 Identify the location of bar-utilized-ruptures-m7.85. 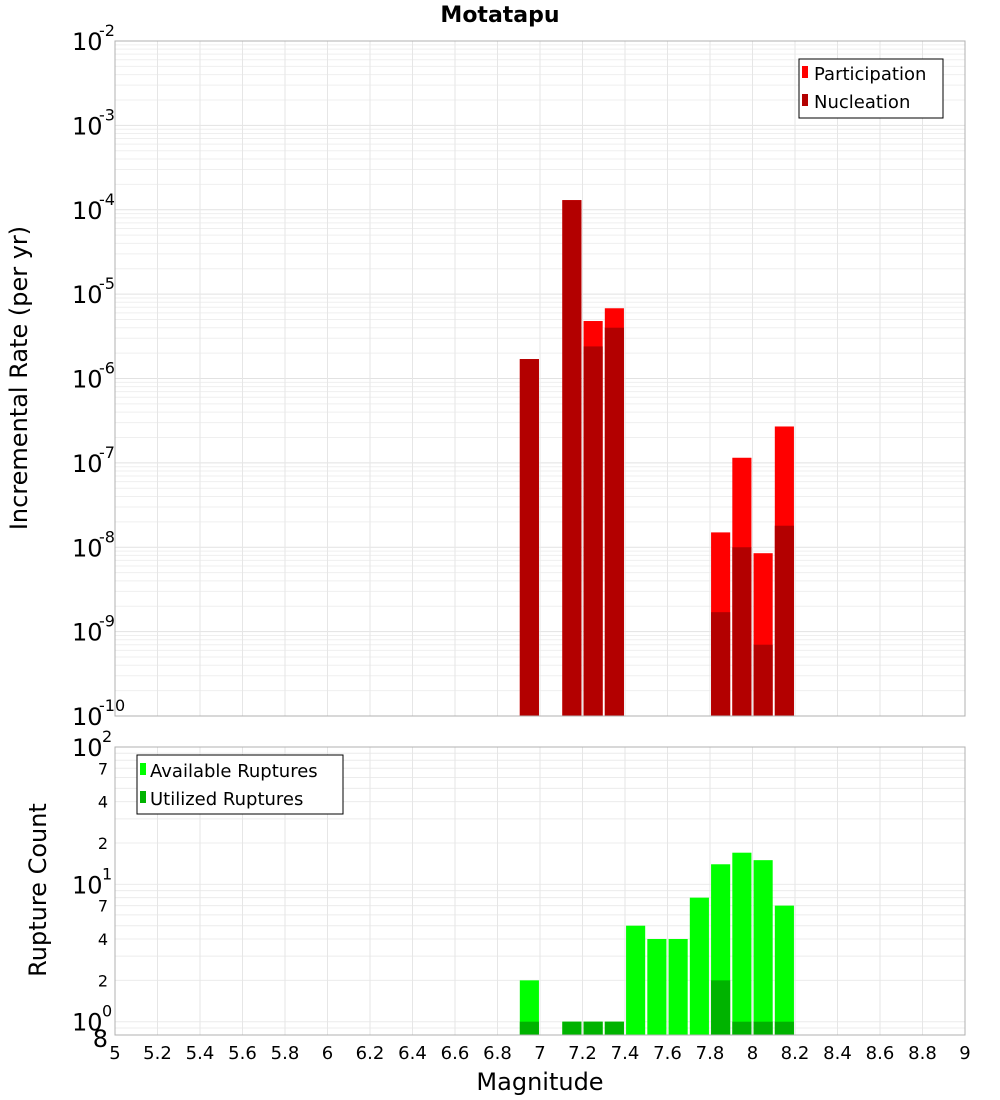
(721, 1007).